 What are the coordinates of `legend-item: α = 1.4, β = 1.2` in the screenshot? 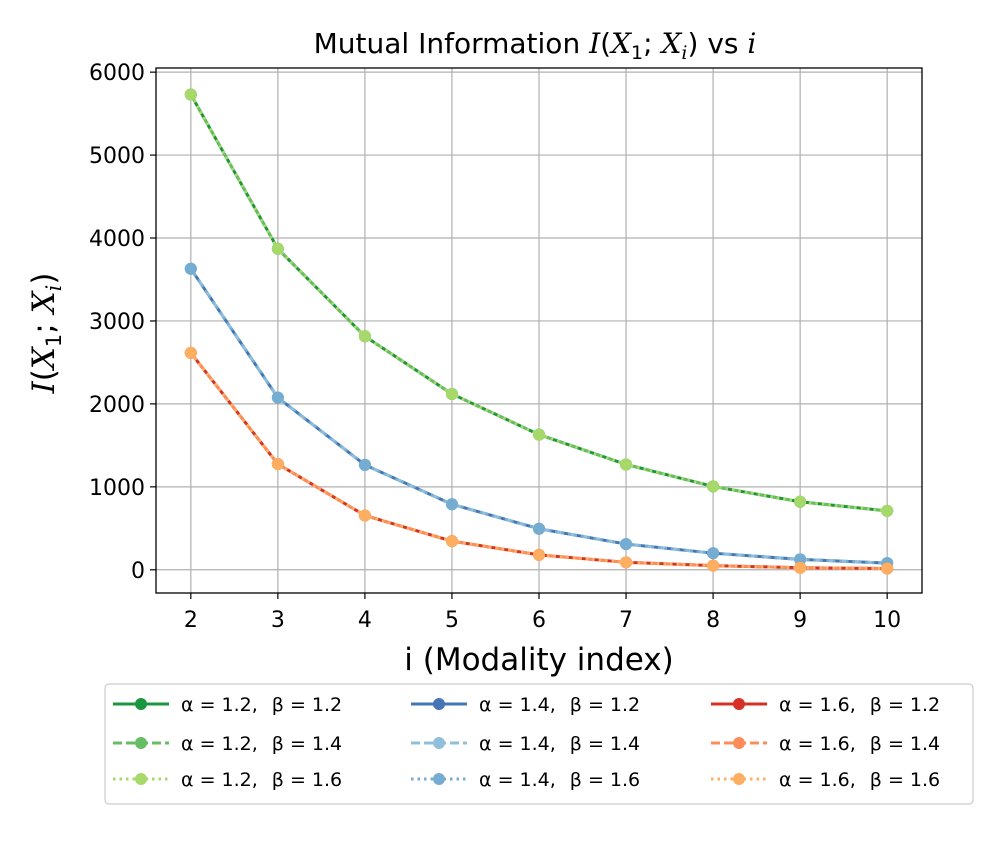 It's located at (525, 705).